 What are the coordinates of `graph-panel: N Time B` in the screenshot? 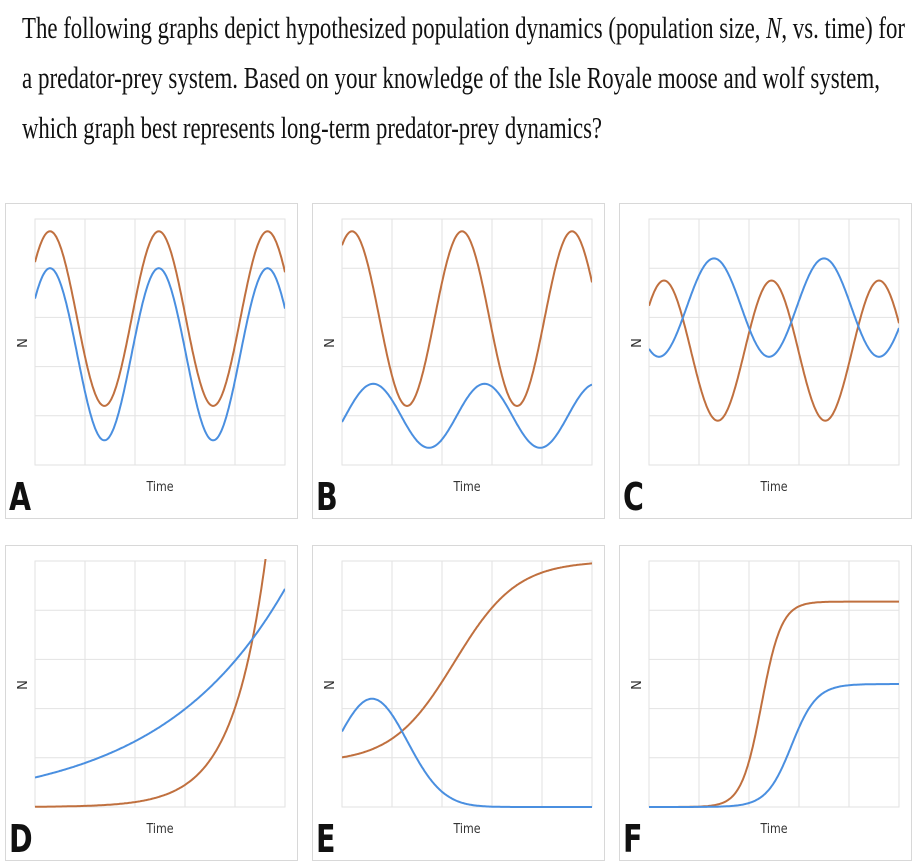 It's located at (458, 361).